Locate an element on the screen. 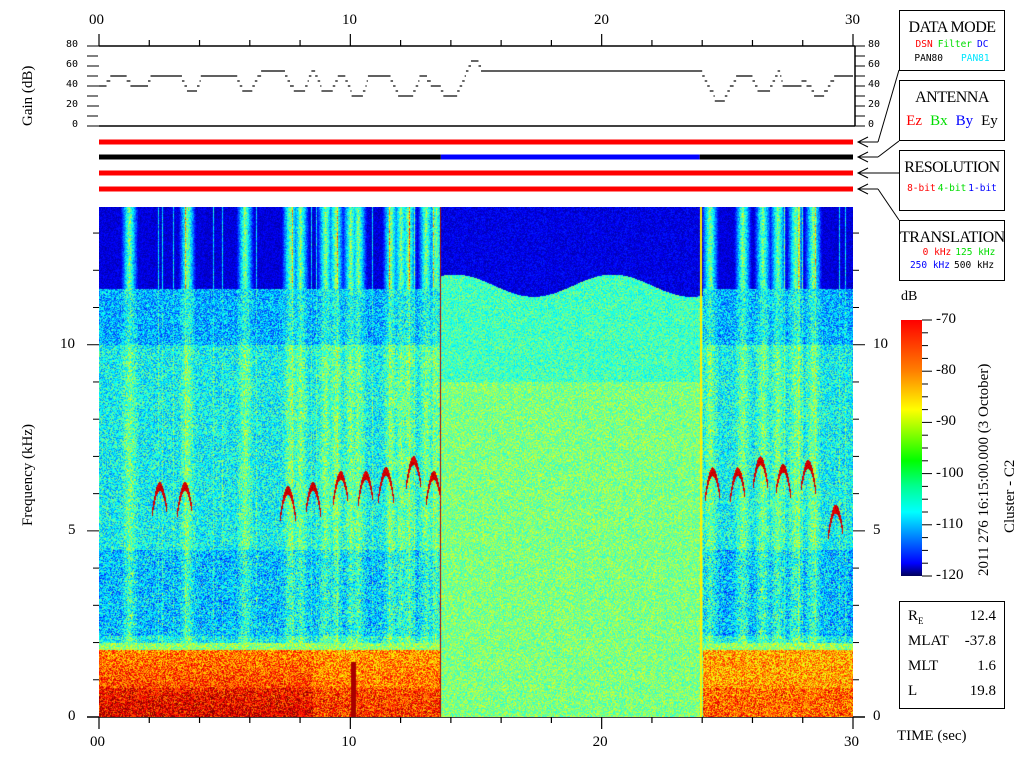 Image resolution: width=1024 pixels, height=768 pixels. colorbar-tick-label: -80 is located at coordinates (946, 370).